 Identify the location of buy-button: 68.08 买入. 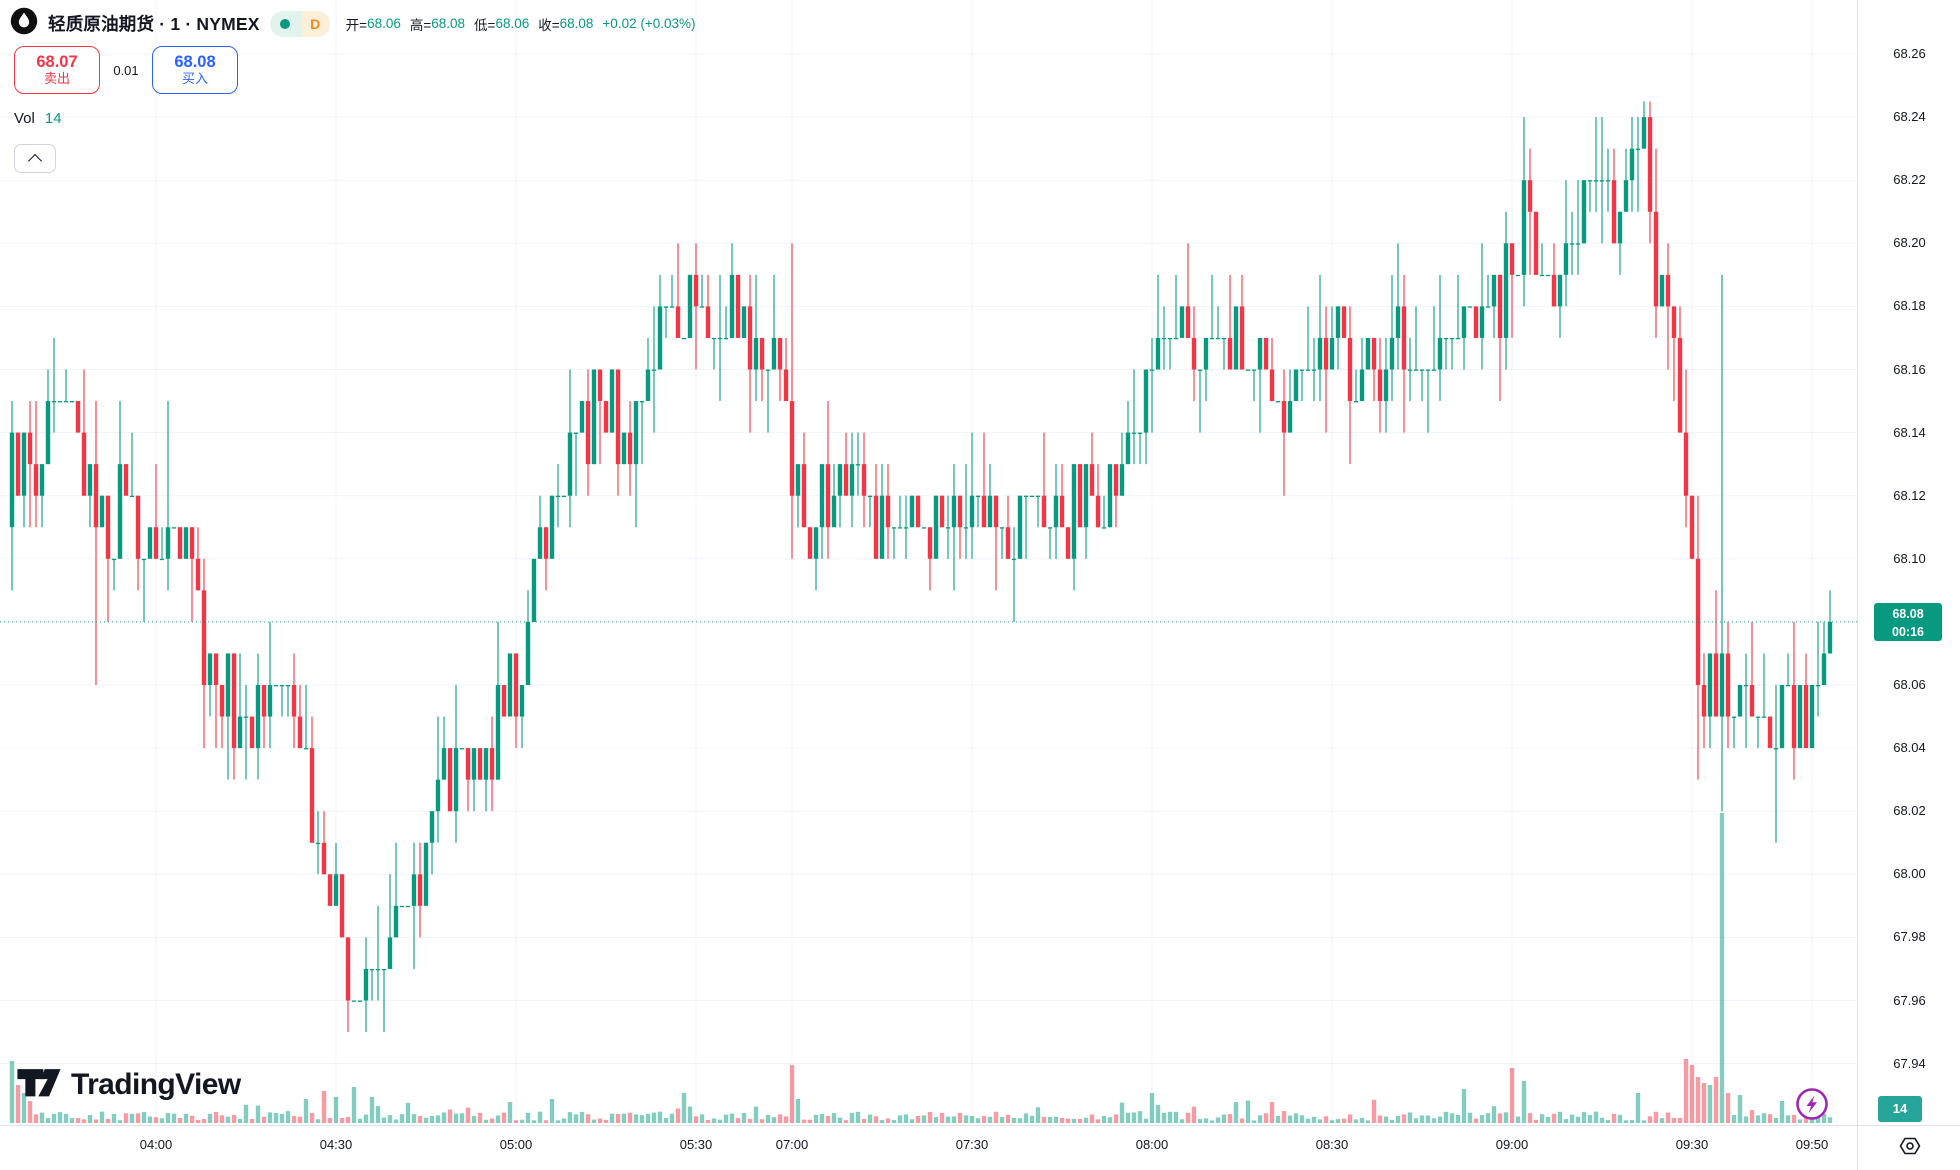
(195, 70).